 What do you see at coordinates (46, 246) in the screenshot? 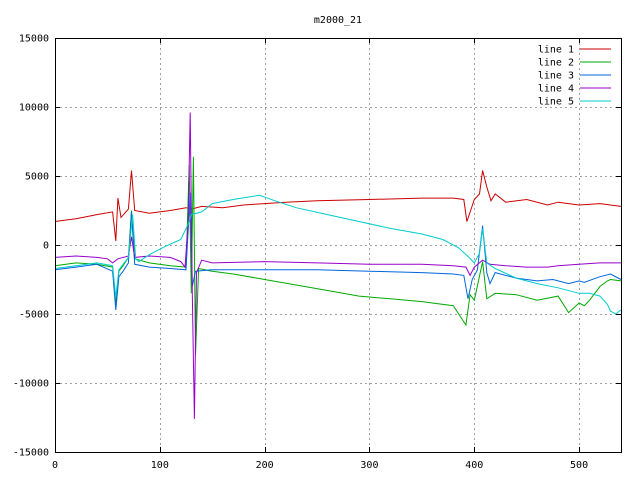
I see `y-tick-label: 0` at bounding box center [46, 246].